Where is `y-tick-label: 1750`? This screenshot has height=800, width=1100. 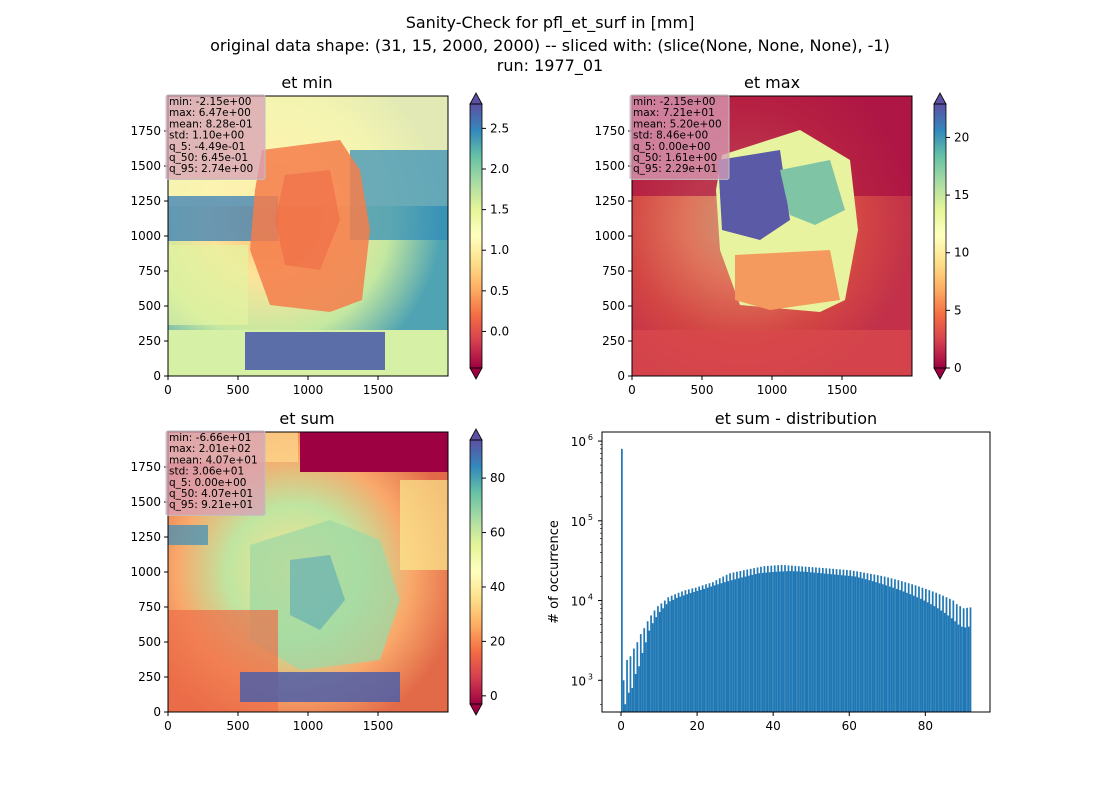 y-tick-label: 1750 is located at coordinates (145, 131).